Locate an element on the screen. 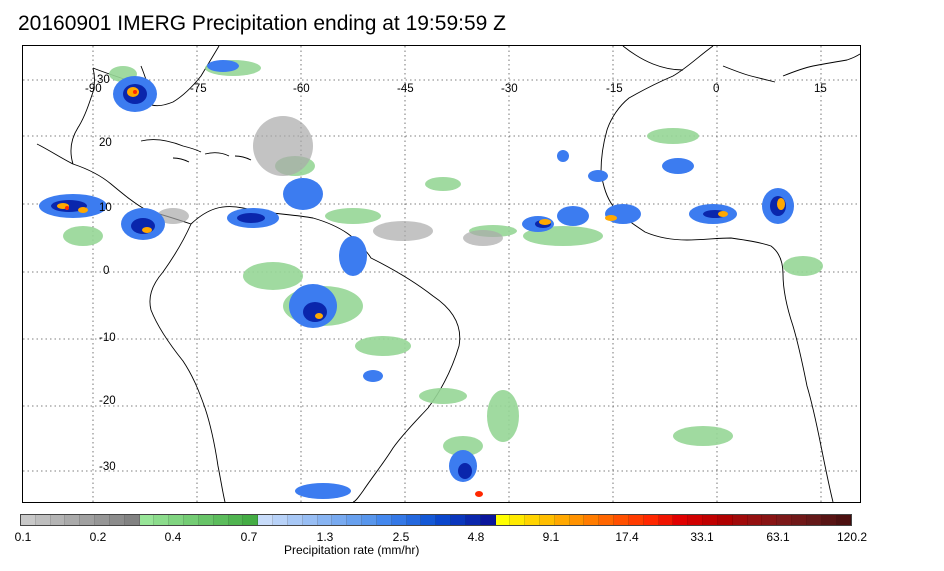 Image resolution: width=944 pixels, height=571 pixels. colorbar-tick-label: 0.7 is located at coordinates (249, 537).